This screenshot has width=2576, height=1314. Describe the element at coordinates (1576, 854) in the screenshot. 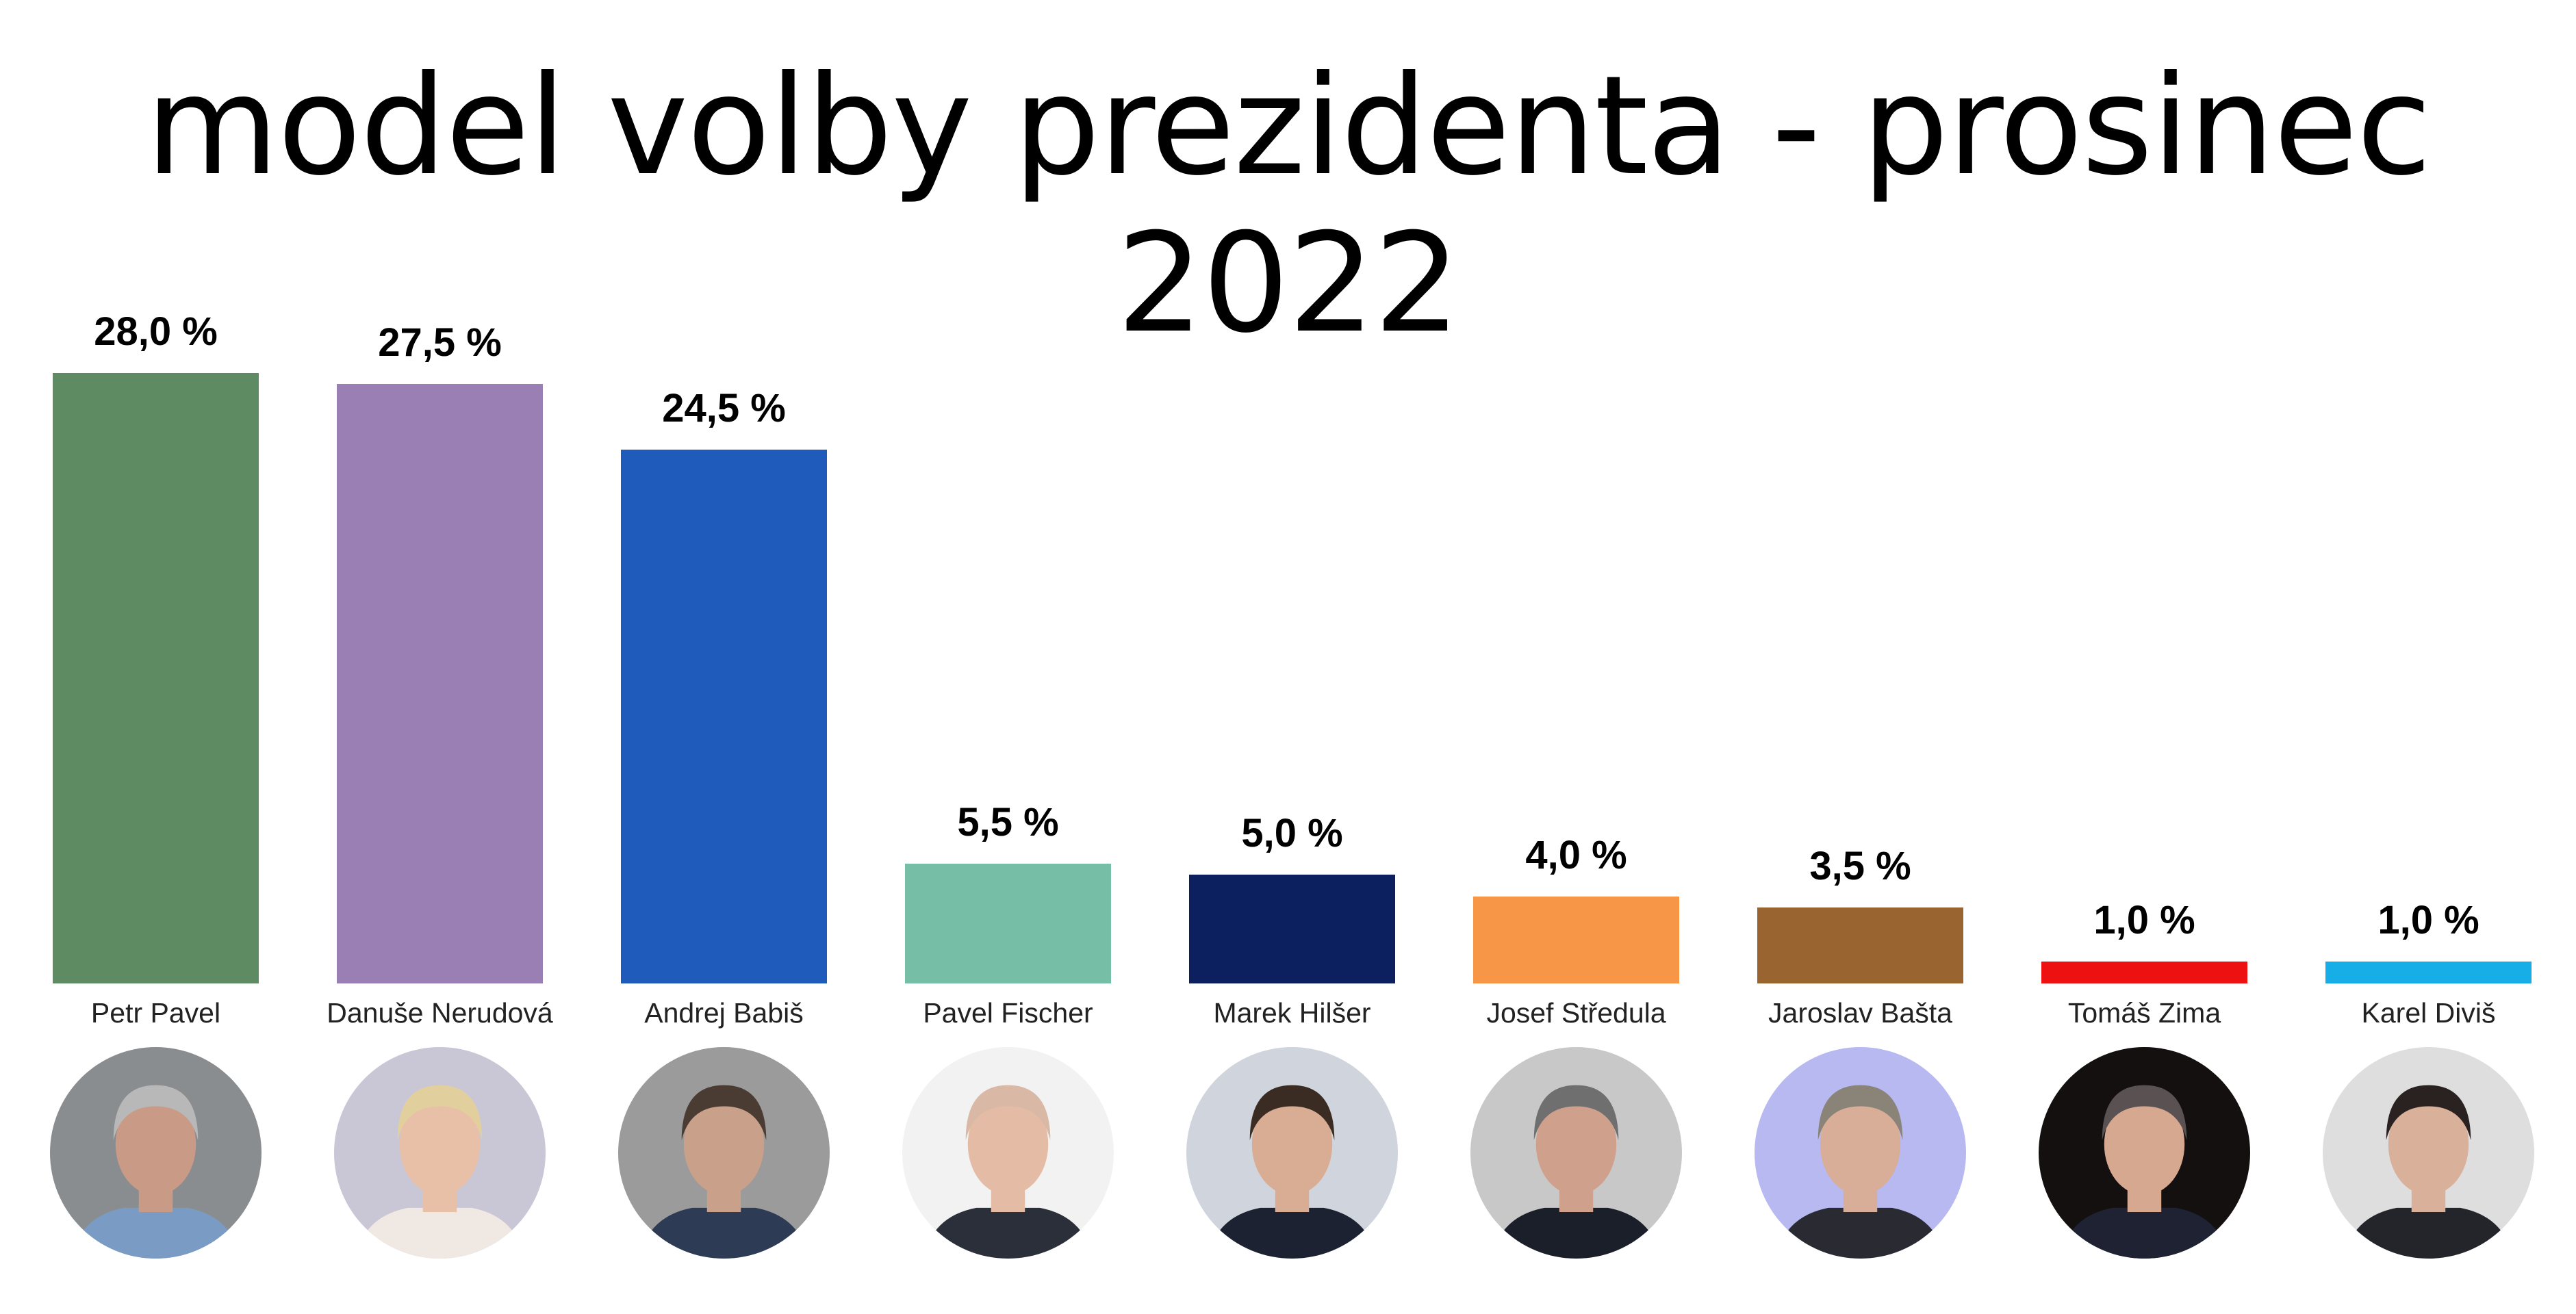

I see `bar-value-label: 4,0 %` at that location.